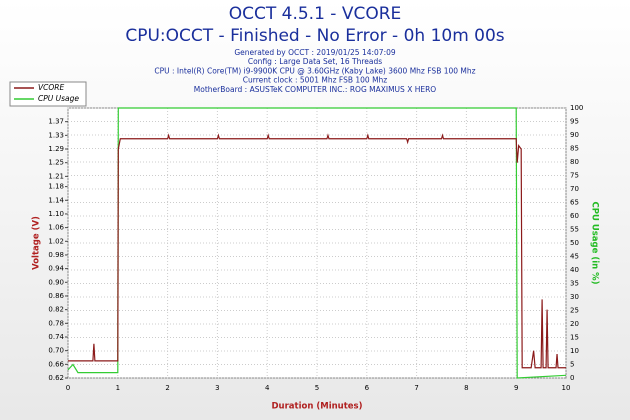  I want to click on y2-tick-label: 80, so click(574, 162).